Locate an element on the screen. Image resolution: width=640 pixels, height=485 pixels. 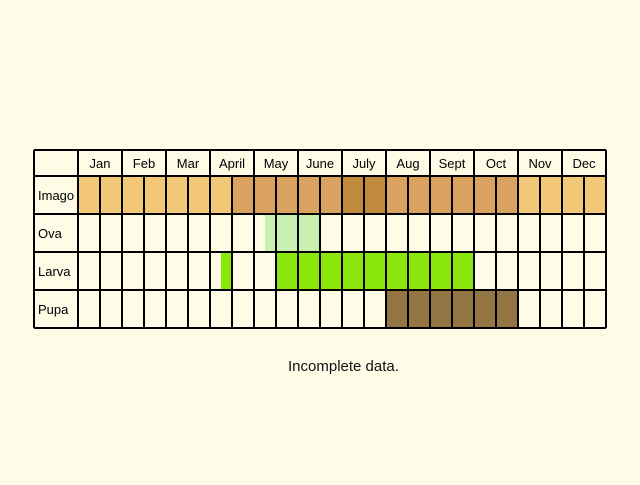
month-label-july: July is located at coordinates (364, 163).